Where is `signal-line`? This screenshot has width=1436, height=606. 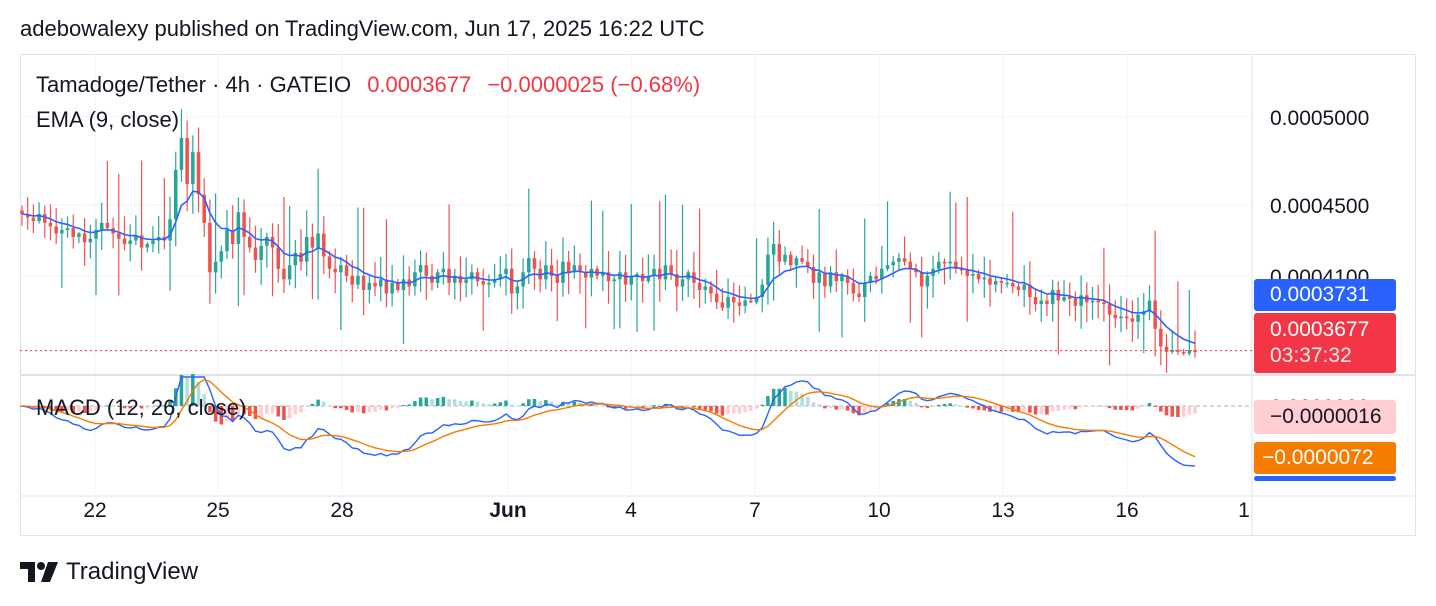 signal-line is located at coordinates (608, 418).